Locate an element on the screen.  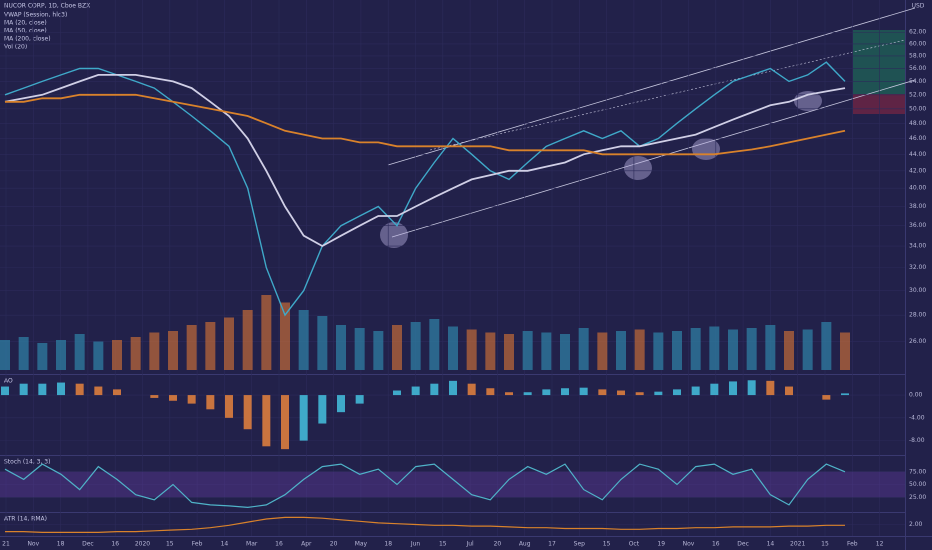
y-tick-label: 52.00 is located at coordinates (917, 94).